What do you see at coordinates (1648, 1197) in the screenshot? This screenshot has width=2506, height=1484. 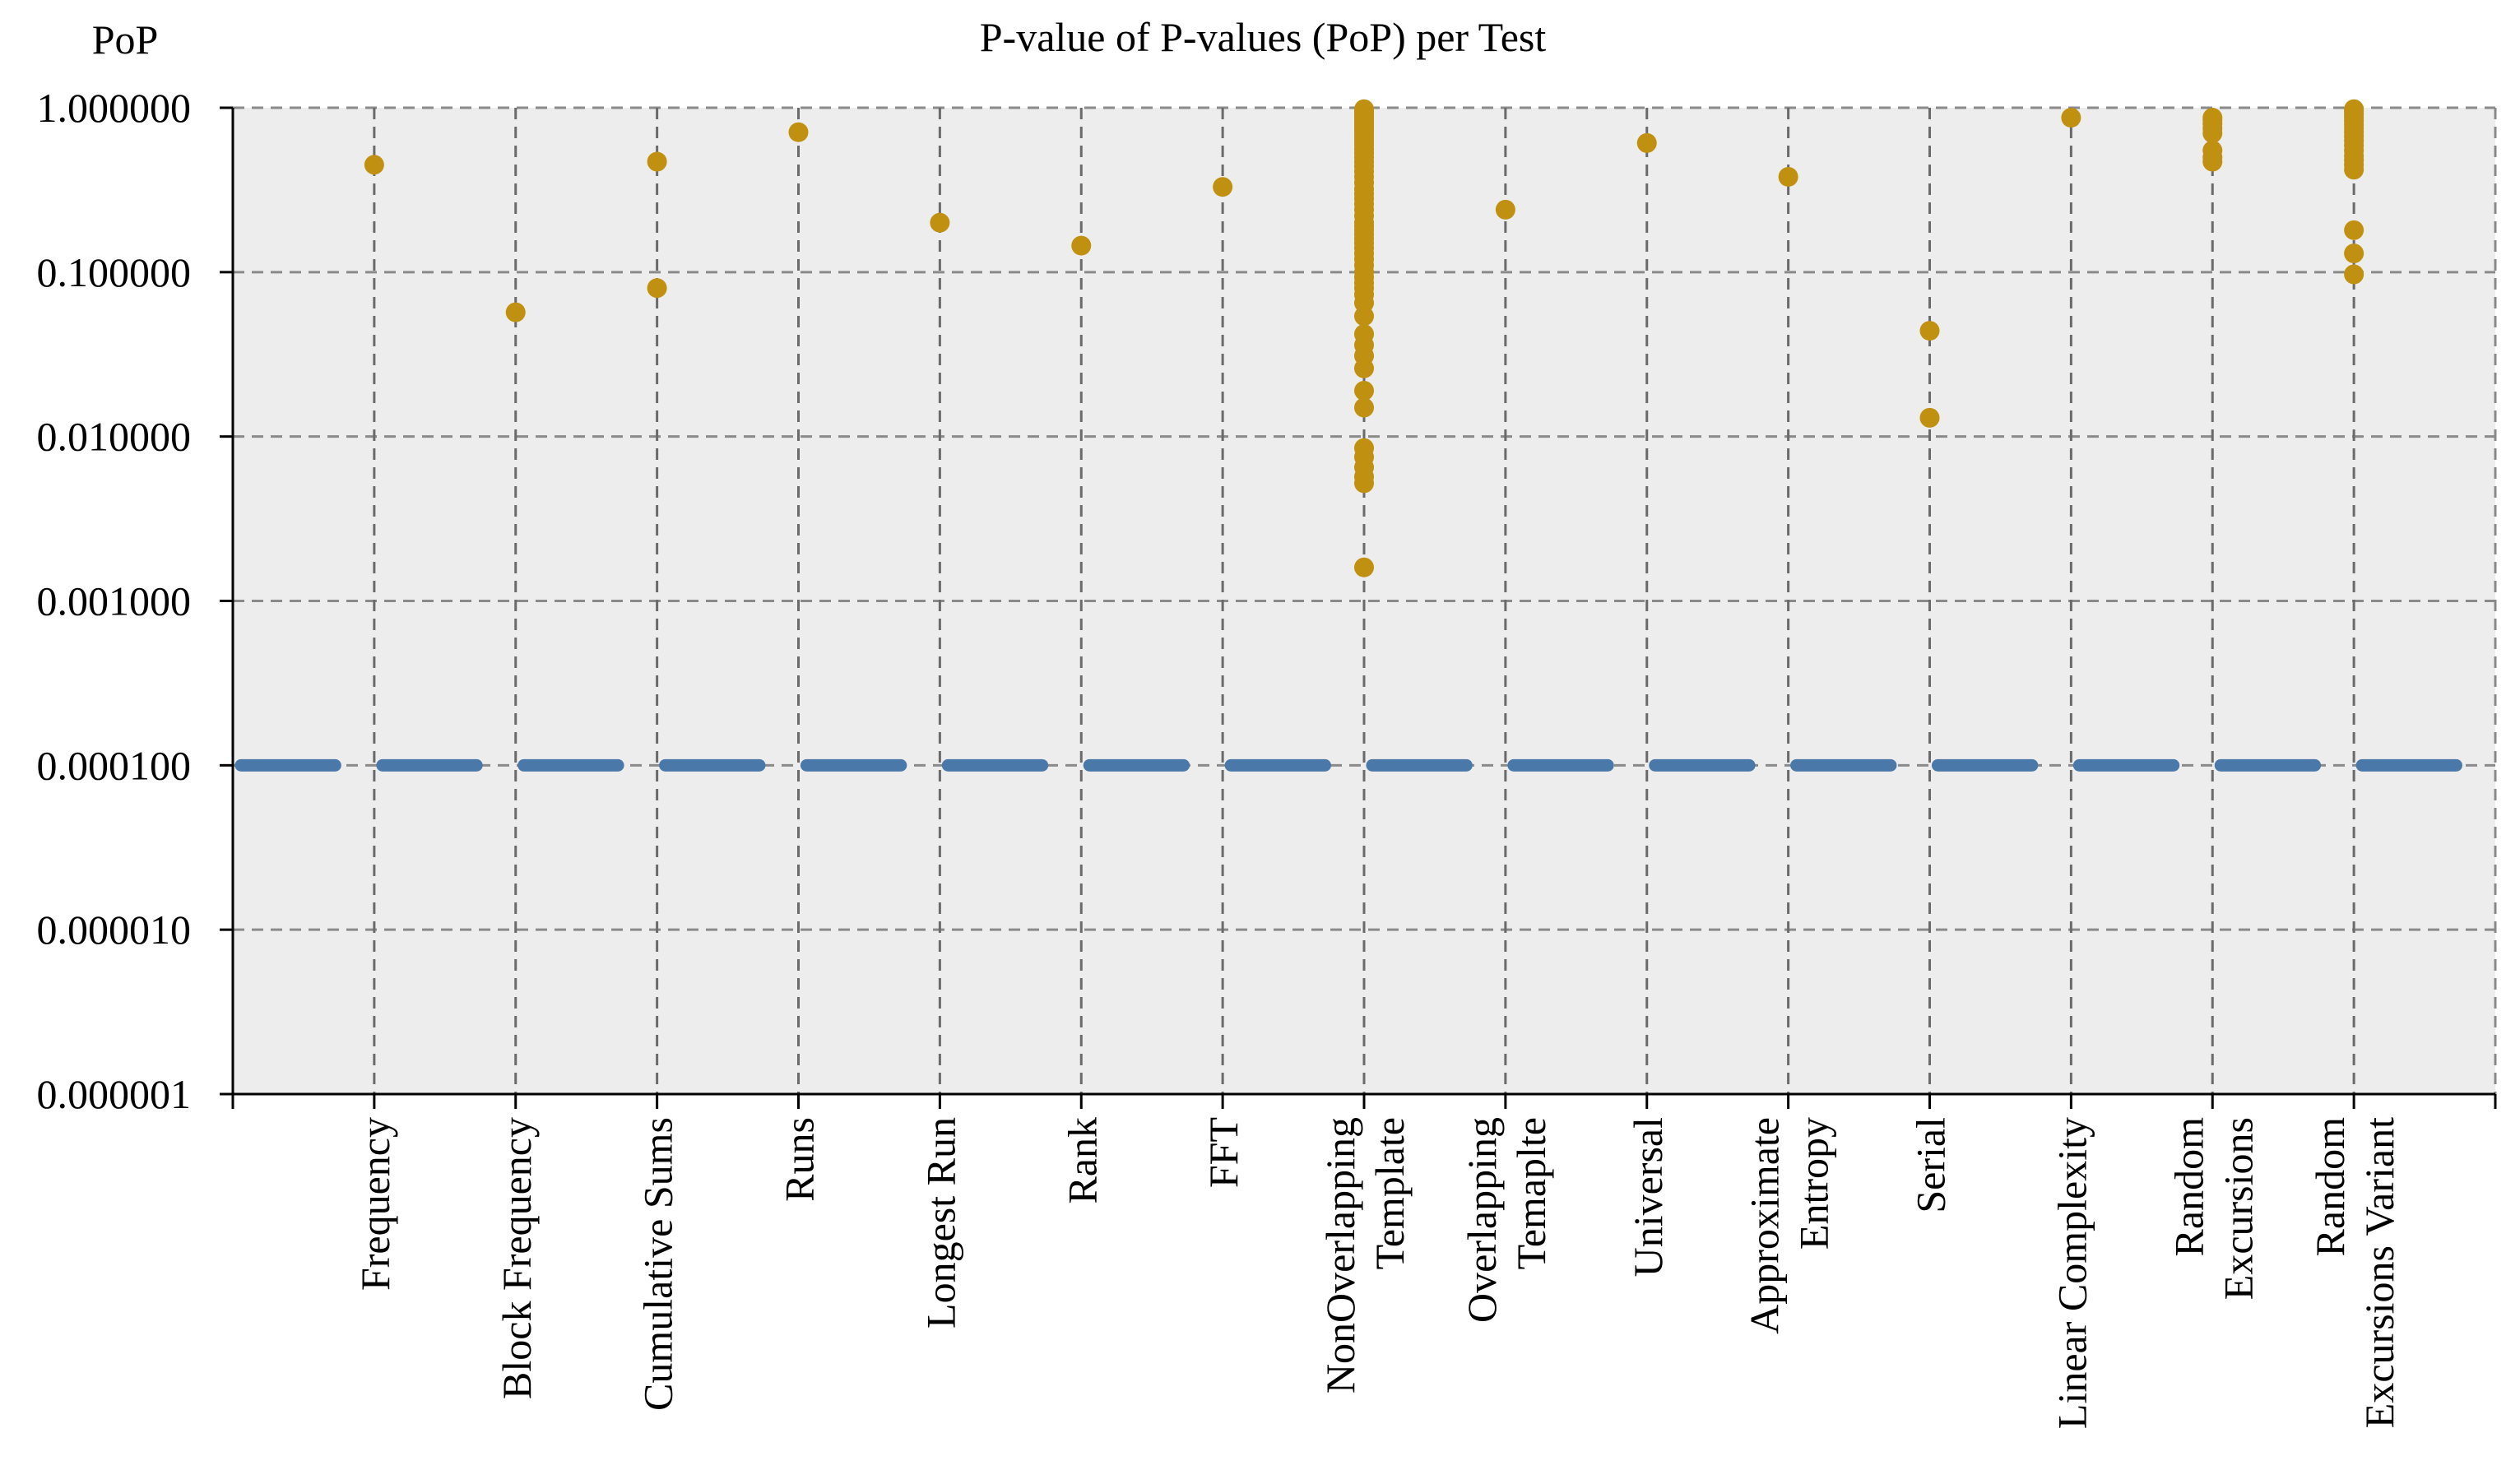 I see `x-tick-label: Universal` at bounding box center [1648, 1197].